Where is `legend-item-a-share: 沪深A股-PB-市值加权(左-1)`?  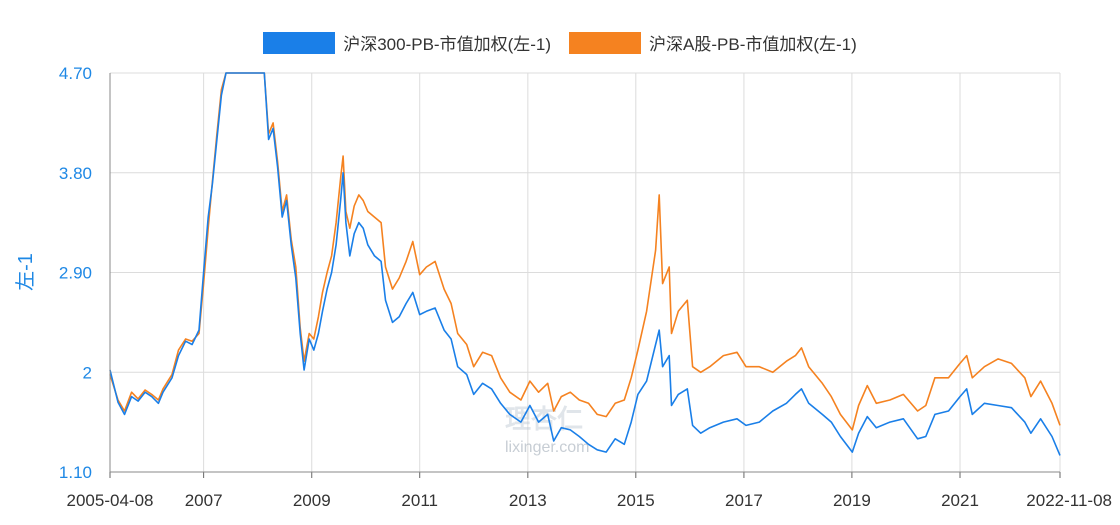
legend-item-a-share: 沪深A股-PB-市值加权(左-1) is located at coordinates (713, 42).